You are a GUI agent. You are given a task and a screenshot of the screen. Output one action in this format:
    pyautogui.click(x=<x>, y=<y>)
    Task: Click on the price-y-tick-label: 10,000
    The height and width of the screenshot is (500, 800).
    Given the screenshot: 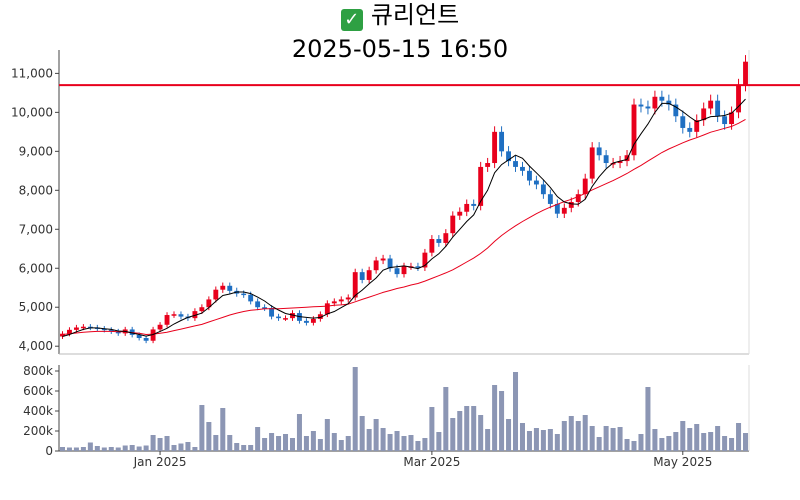 What is the action you would take?
    pyautogui.click(x=32, y=112)
    